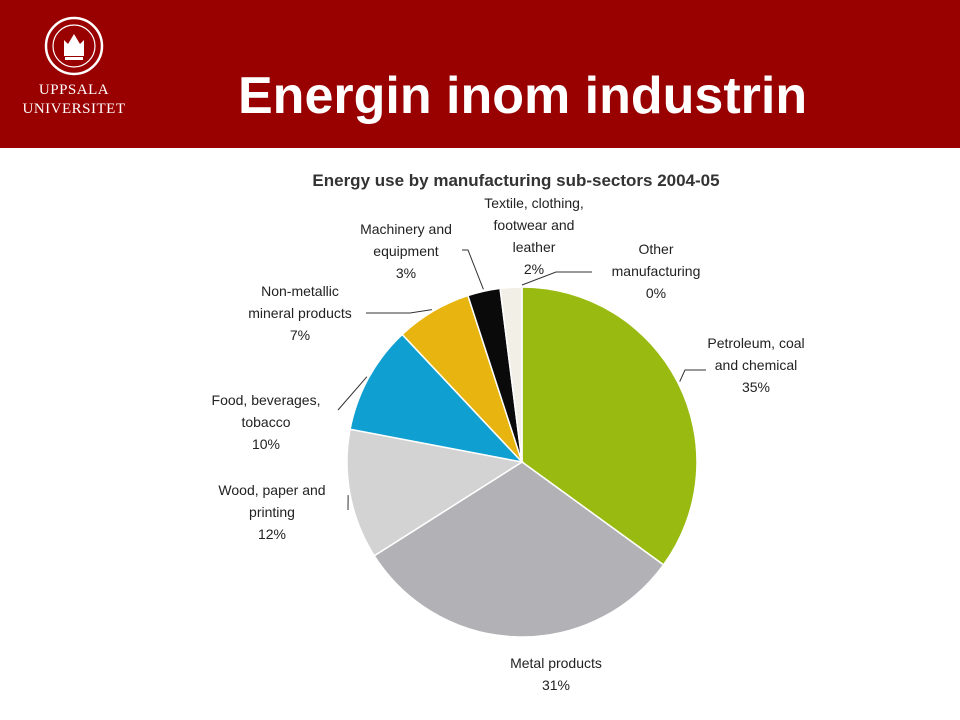 The height and width of the screenshot is (720, 960). Describe the element at coordinates (534, 247) in the screenshot. I see `slice-name-line: leather` at that location.